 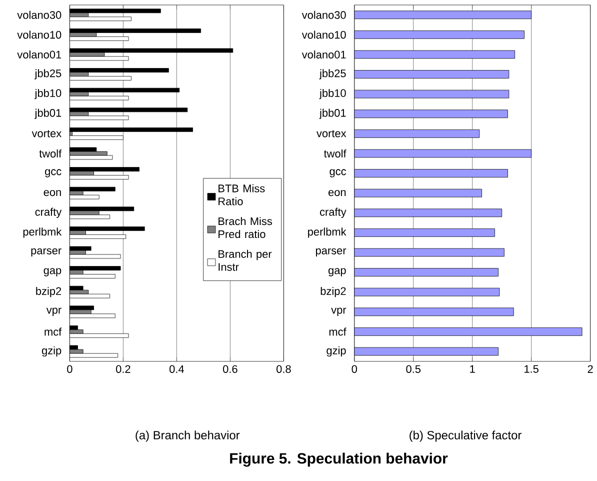 What do you see at coordinates (245, 260) in the screenshot?
I see `legend-label: Branch per Instr` at bounding box center [245, 260].